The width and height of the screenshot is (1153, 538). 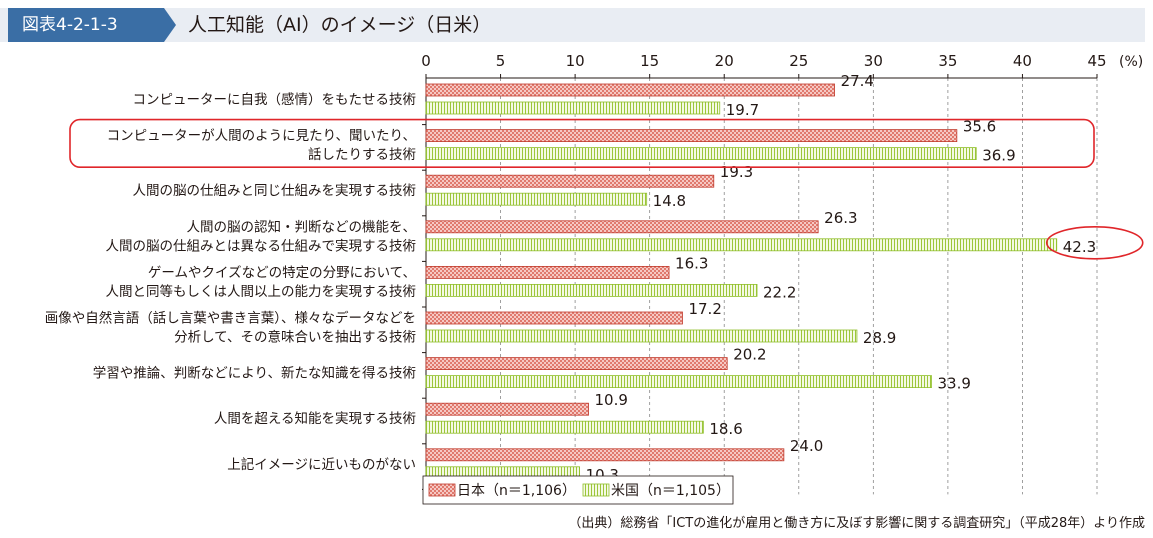 What do you see at coordinates (670, 491) in the screenshot?
I see `legend-label-usa: 米国（n＝1,105）` at bounding box center [670, 491].